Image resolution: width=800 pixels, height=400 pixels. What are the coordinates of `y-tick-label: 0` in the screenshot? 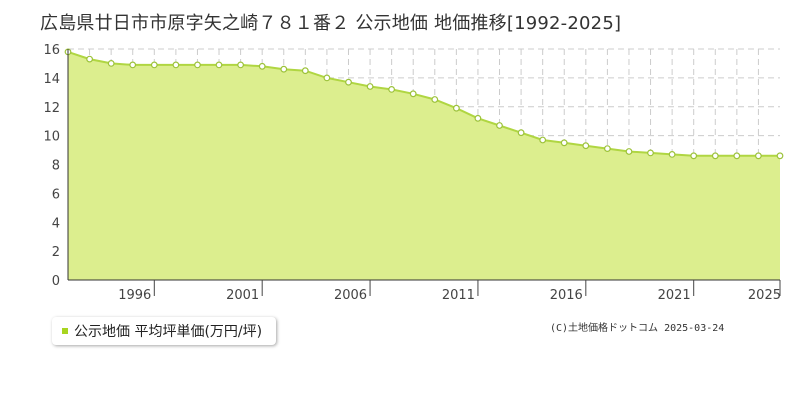 It's located at (56, 281).